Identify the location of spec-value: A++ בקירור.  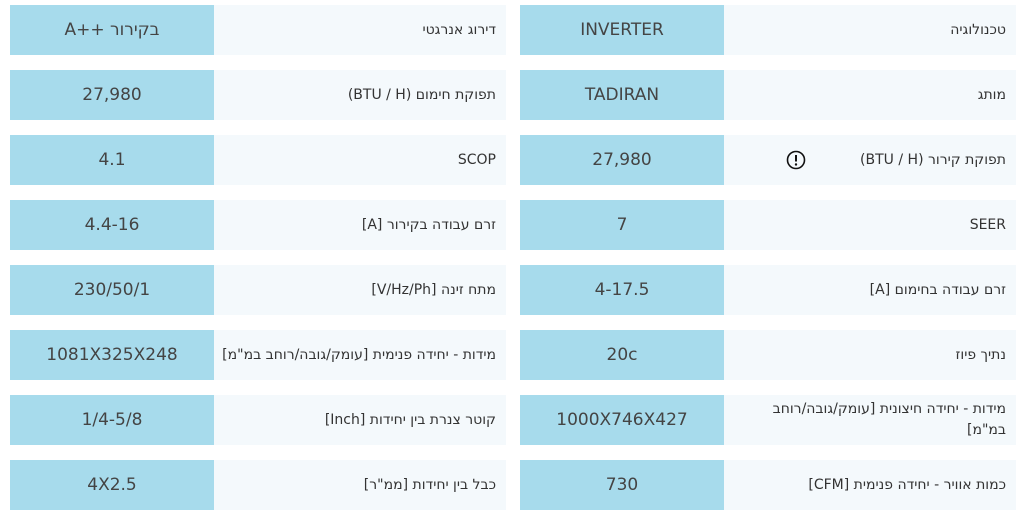
(112, 30).